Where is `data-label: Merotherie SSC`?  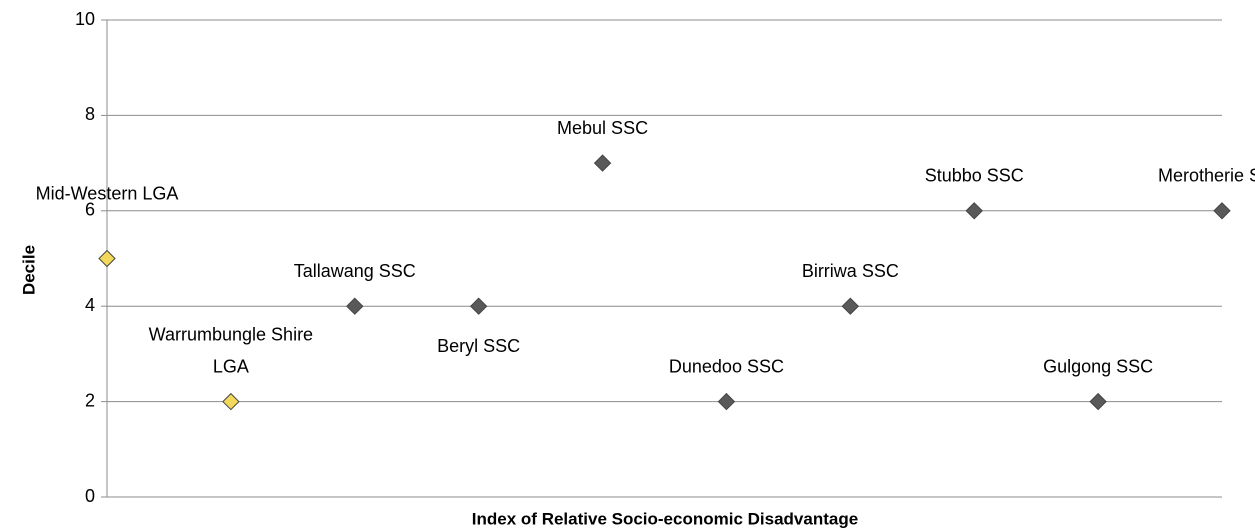
data-label: Merotherie SSC is located at coordinates (1206, 176).